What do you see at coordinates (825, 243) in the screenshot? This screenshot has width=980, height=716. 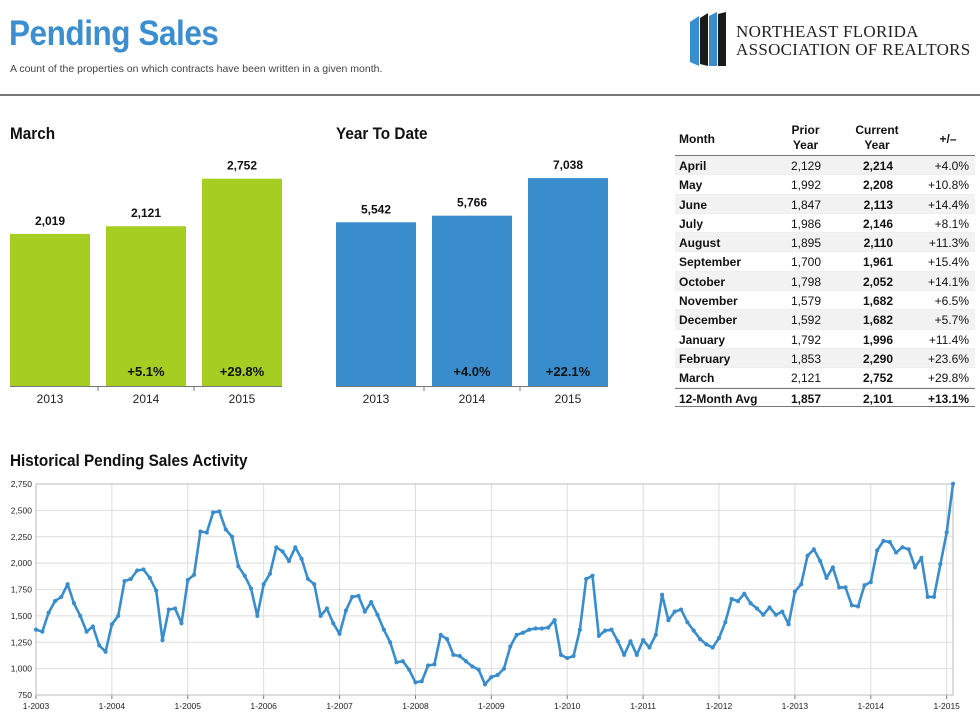 I see `table-row: August 1,895 2,110 +11.3%` at bounding box center [825, 243].